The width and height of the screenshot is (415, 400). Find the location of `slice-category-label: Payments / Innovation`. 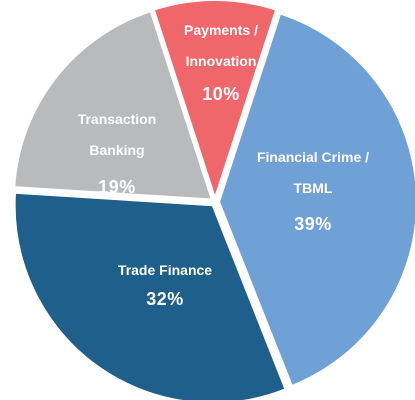

slice-category-label: Payments / Innovation is located at coordinates (221, 45).